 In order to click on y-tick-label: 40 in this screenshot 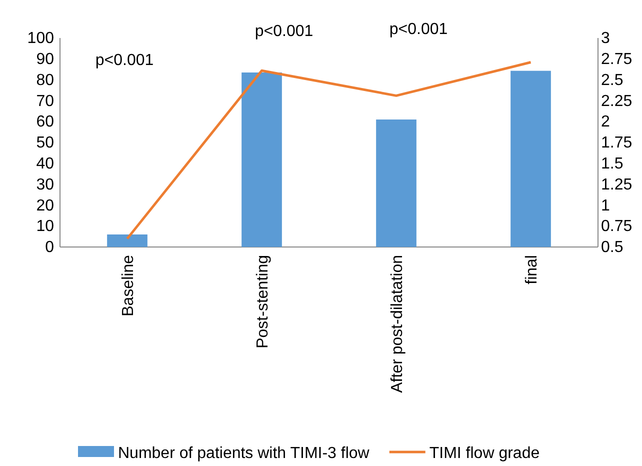, I will do `click(45, 164)`.